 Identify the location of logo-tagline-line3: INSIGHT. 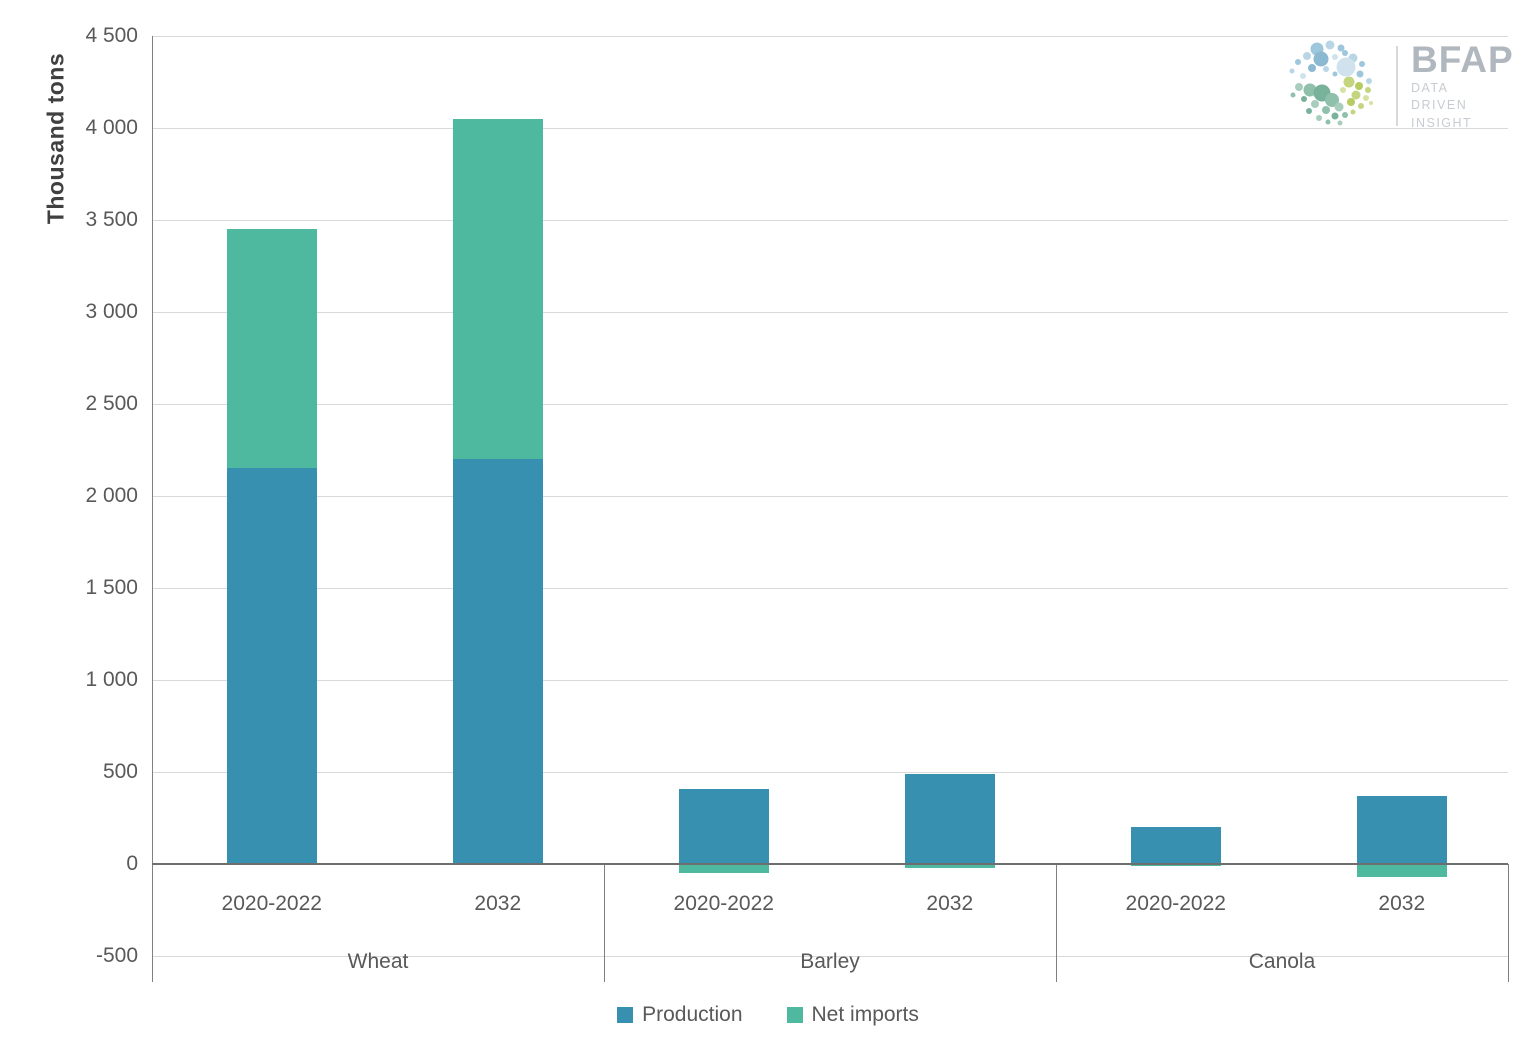
(1442, 122).